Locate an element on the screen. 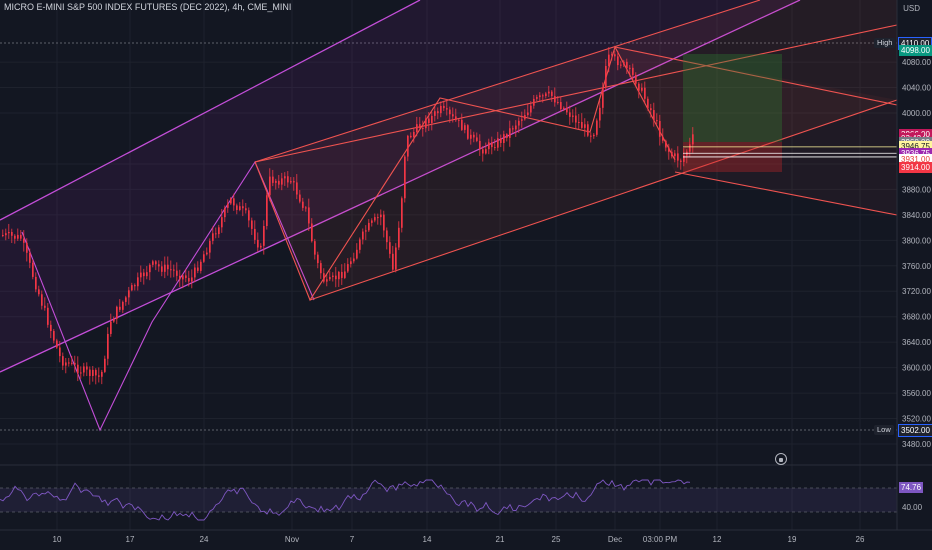 The width and height of the screenshot is (932, 550). currency-label: USD is located at coordinates (911, 8).